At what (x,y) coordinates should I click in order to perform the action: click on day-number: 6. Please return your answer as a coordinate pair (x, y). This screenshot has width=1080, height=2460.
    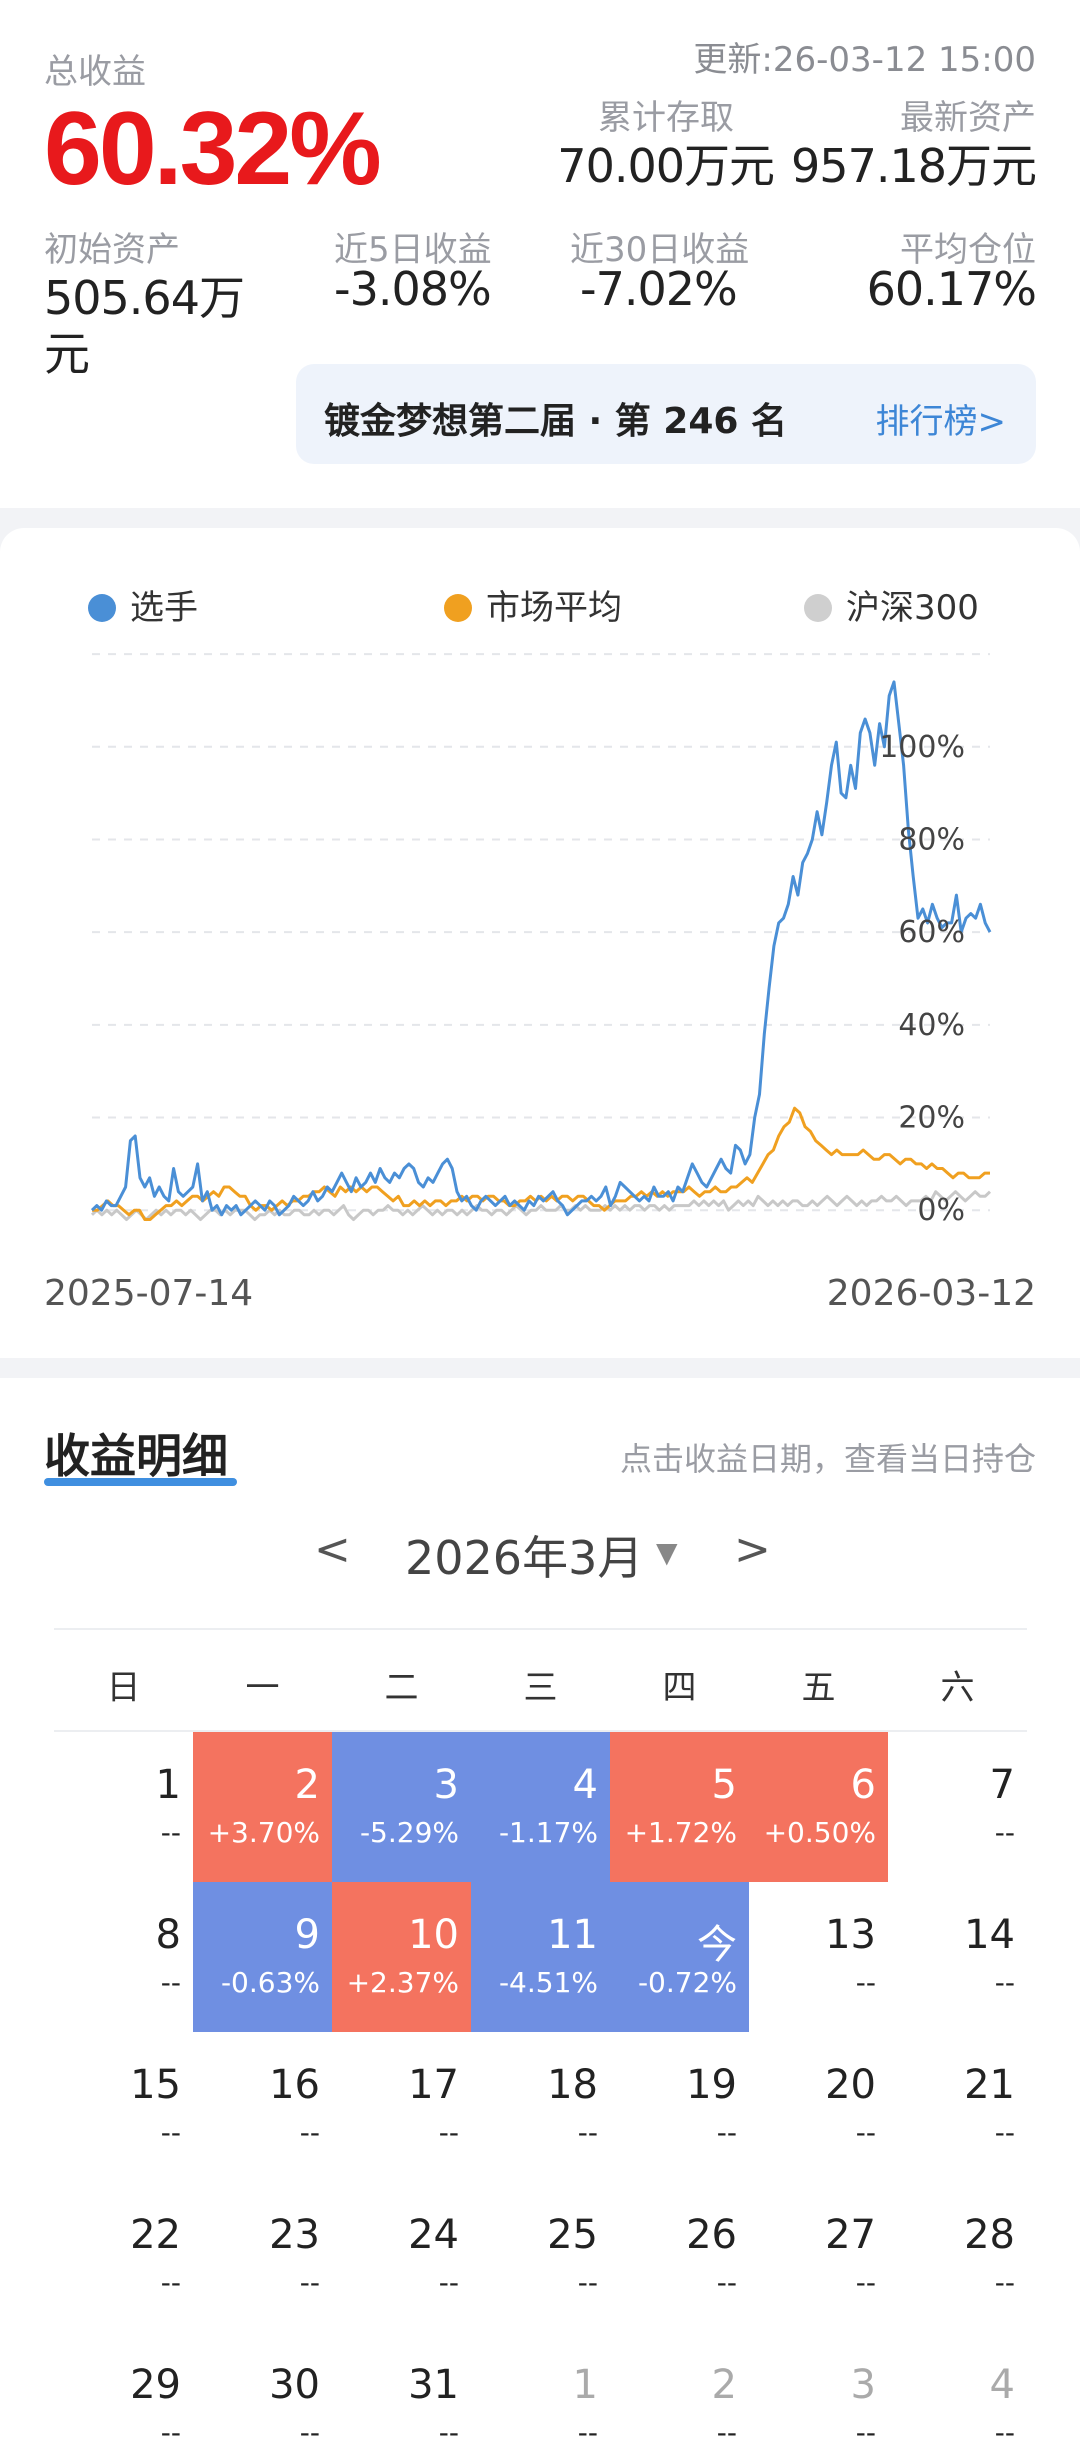
    Looking at the image, I should click on (863, 1785).